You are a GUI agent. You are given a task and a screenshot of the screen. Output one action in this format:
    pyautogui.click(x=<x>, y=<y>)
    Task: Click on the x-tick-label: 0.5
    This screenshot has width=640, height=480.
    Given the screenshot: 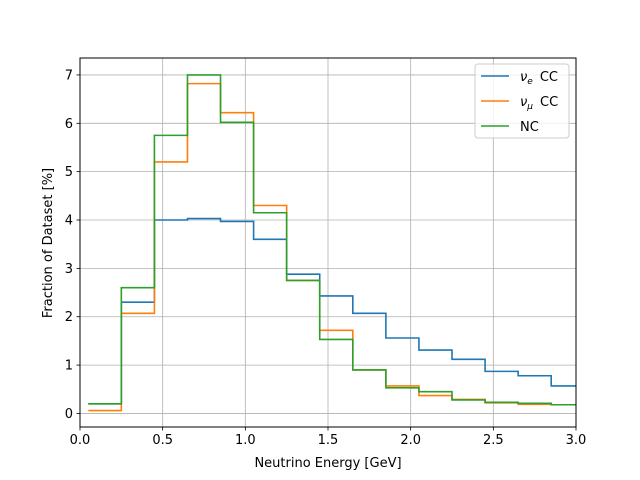 What is the action you would take?
    pyautogui.click(x=162, y=440)
    